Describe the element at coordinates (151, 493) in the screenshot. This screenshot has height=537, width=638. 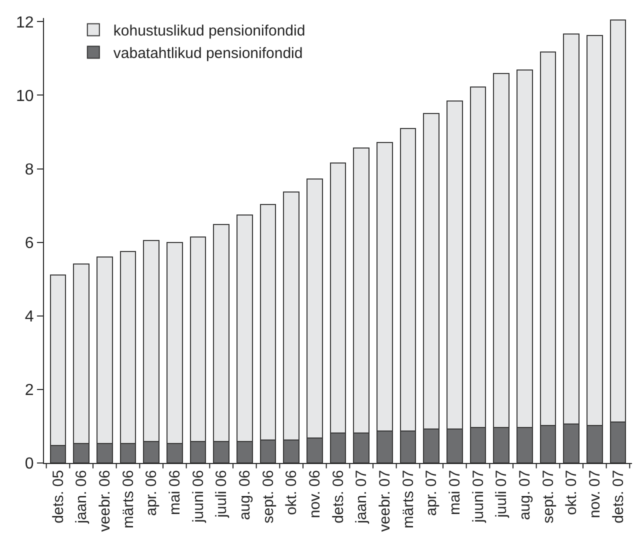
I see `x-tick-label: apr. 06` at that location.